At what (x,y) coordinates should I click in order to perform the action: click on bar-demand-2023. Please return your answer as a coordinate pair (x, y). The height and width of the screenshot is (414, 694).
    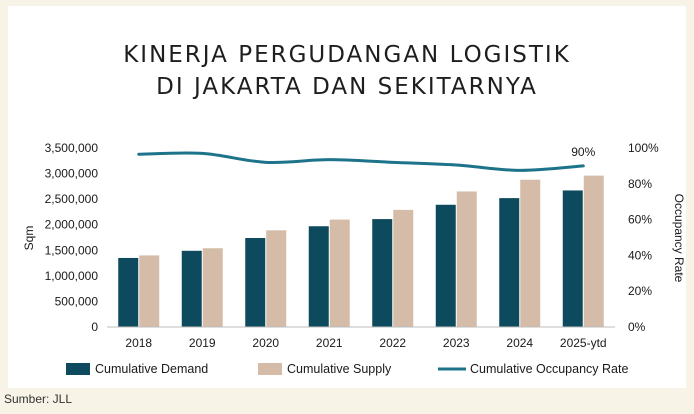
    Looking at the image, I should click on (445, 265).